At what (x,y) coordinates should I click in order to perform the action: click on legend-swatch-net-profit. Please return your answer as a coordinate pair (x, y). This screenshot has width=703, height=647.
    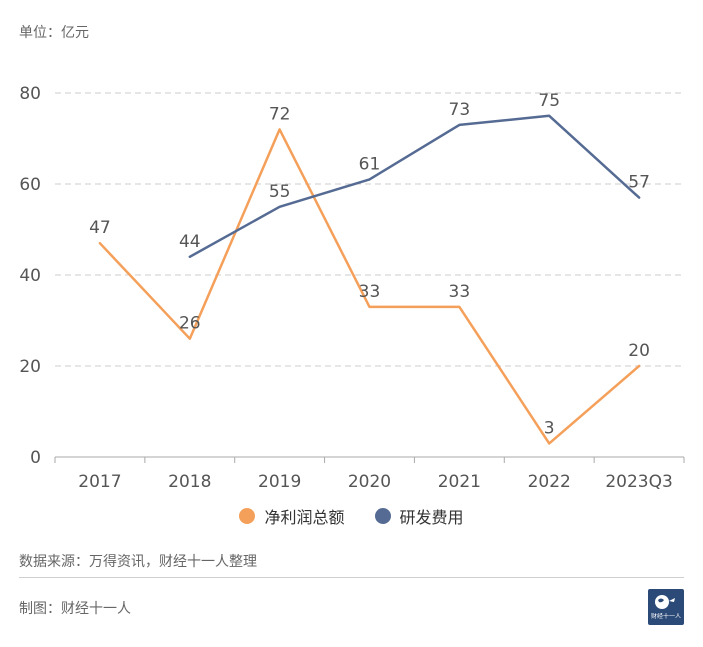
    Looking at the image, I should click on (247, 516).